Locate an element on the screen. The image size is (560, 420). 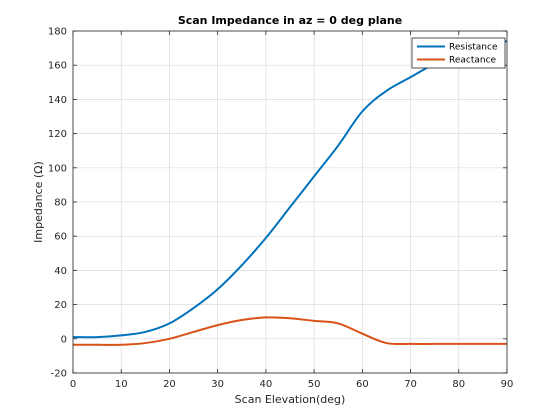
x-tick-label: 70 is located at coordinates (410, 384).